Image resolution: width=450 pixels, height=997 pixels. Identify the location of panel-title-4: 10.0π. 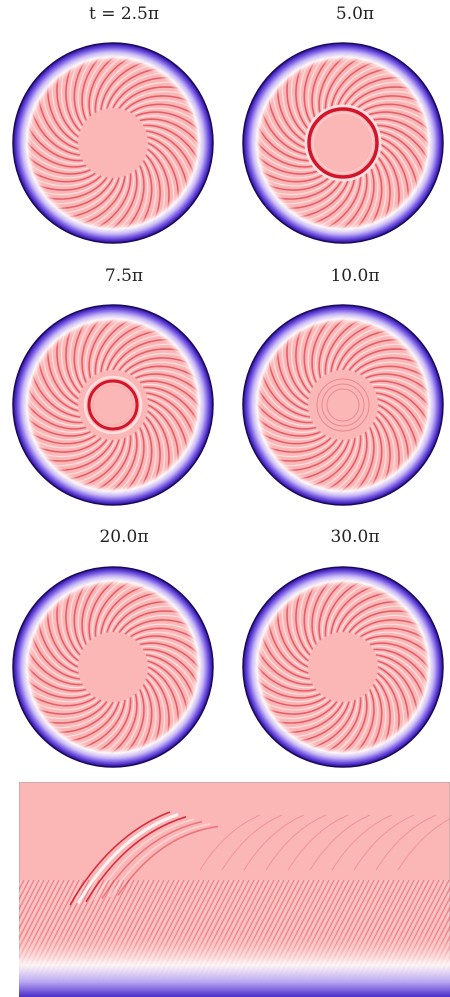
(355, 276).